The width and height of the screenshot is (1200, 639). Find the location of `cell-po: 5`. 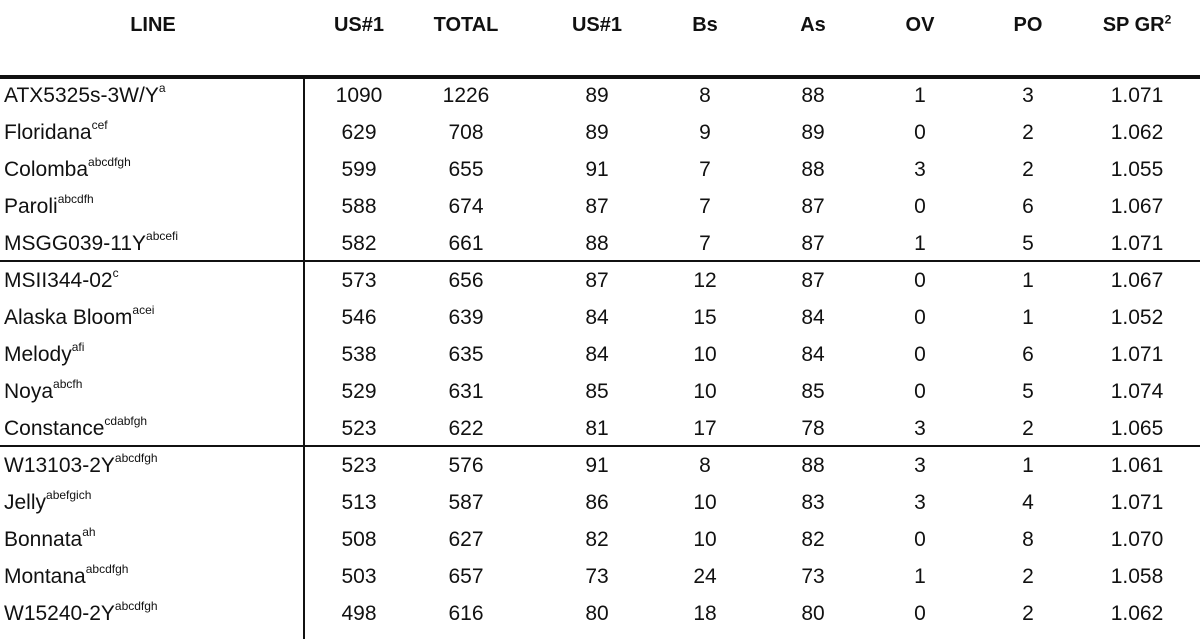

cell-po: 5 is located at coordinates (1028, 391).